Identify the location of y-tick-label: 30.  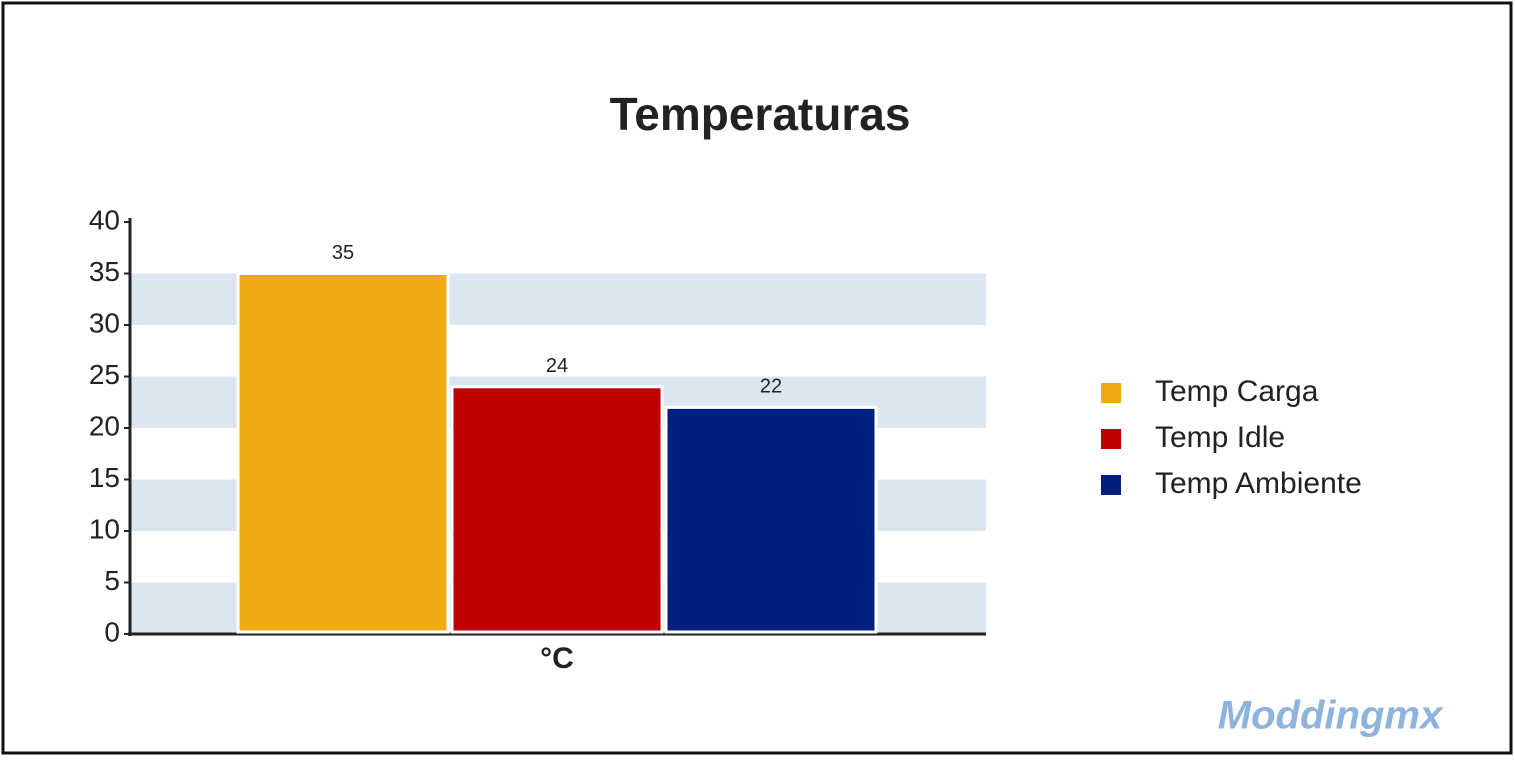
(104, 322).